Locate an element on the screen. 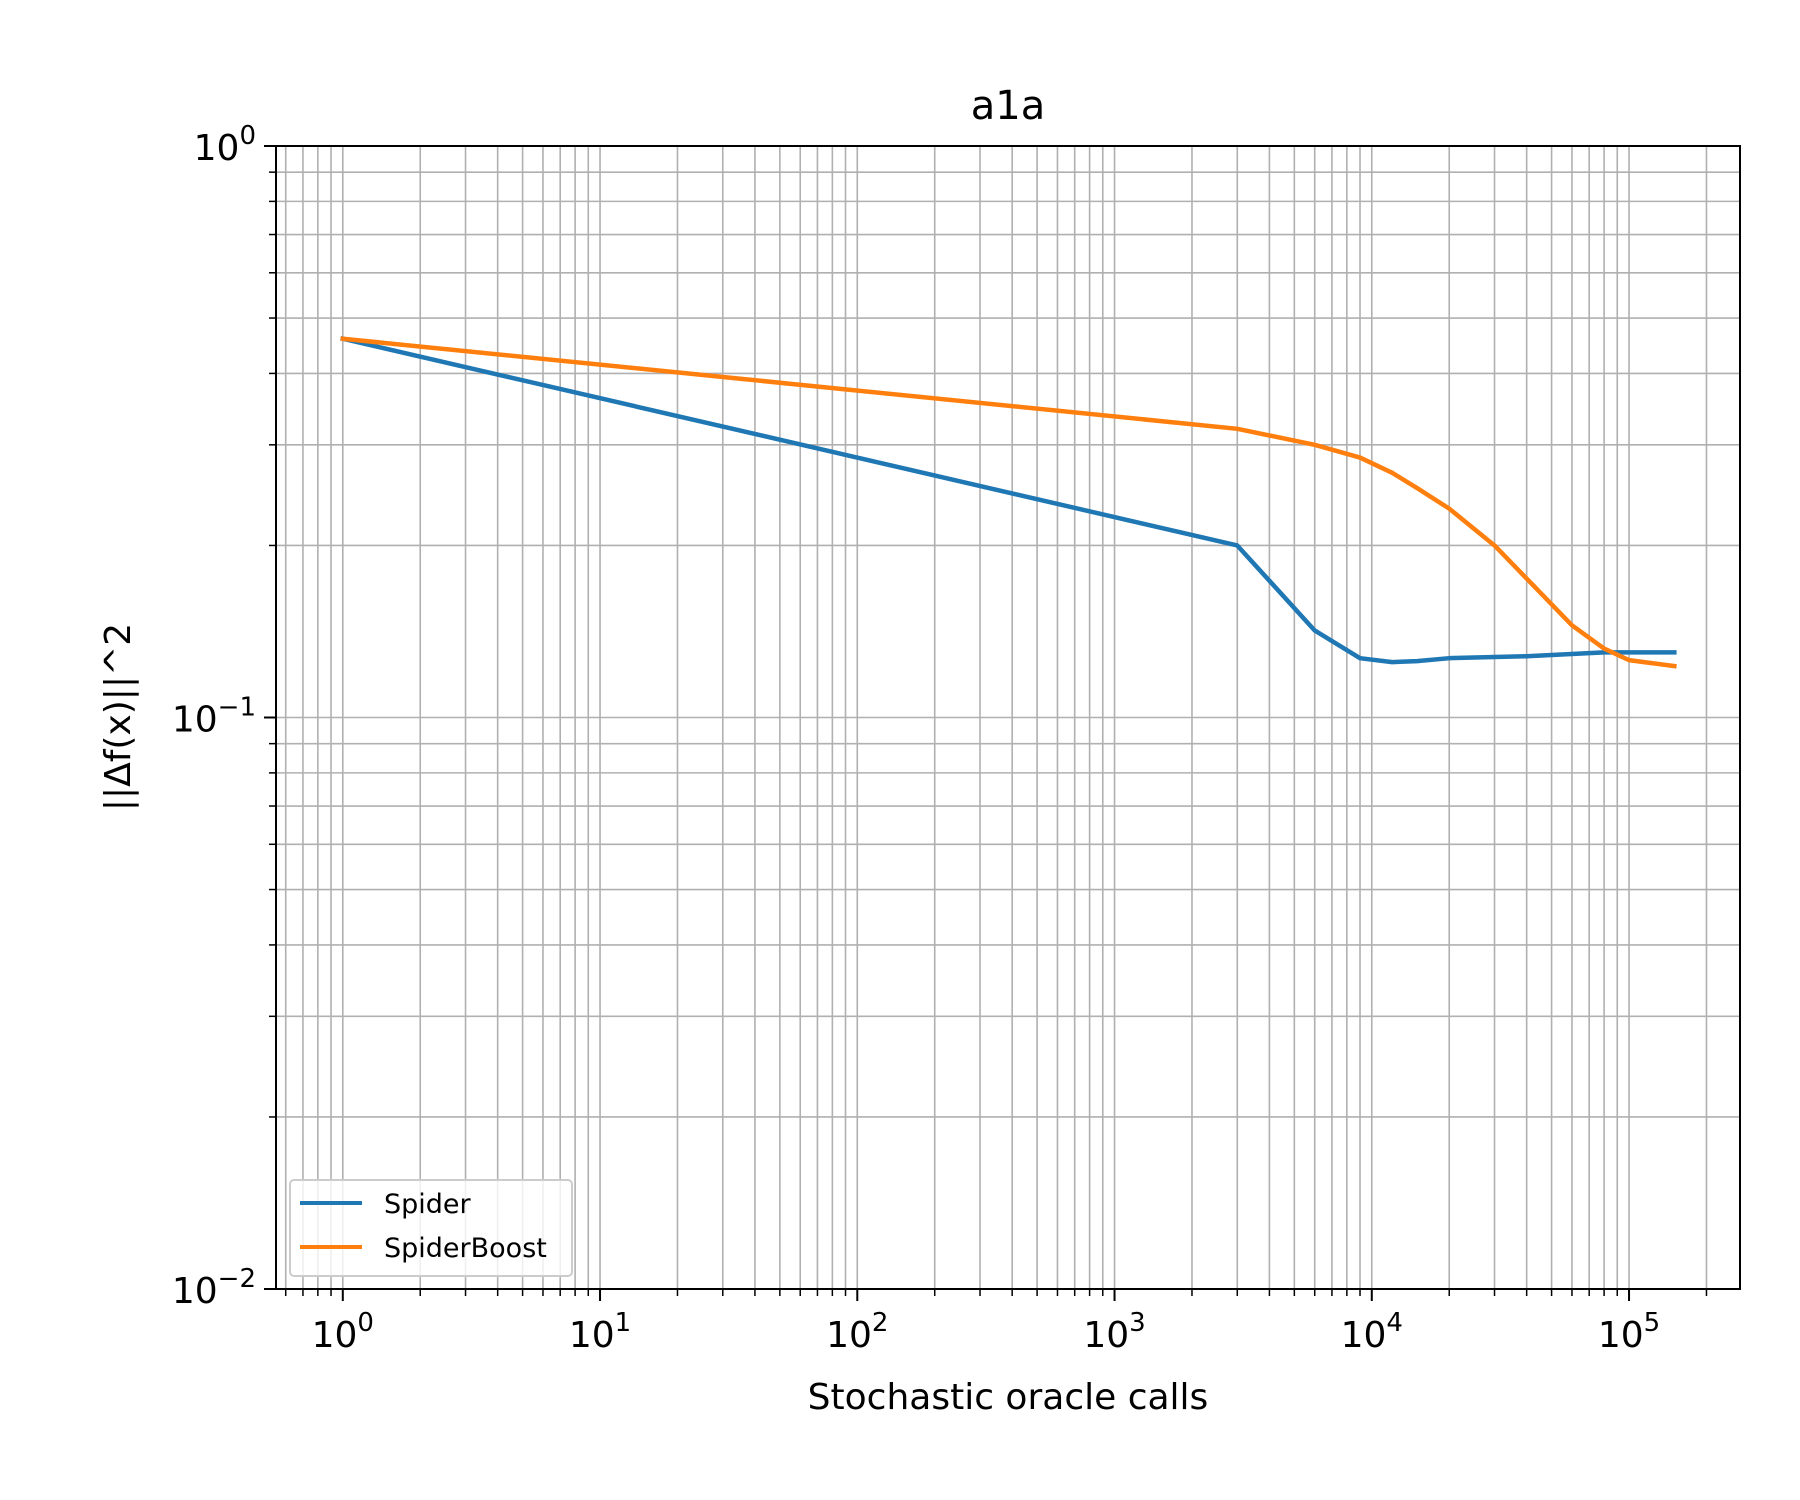  y-axis-label: ||Δf(x)||^2 is located at coordinates (118, 717).